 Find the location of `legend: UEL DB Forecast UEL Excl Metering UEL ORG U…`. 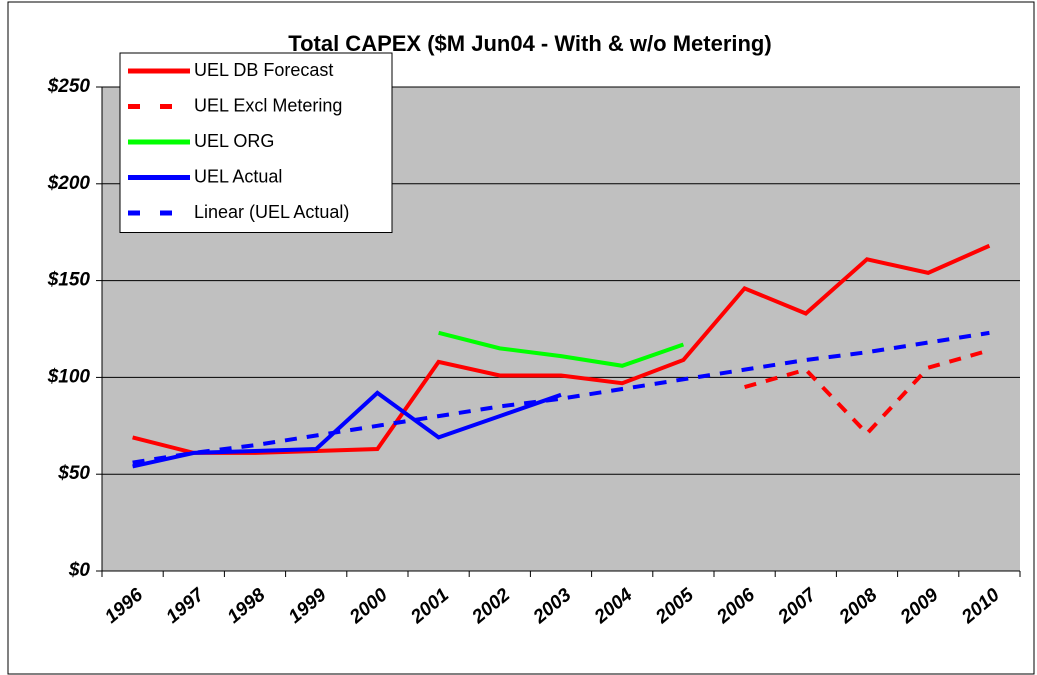

legend: UEL DB Forecast UEL Excl Metering UEL ORG U… is located at coordinates (256, 142).